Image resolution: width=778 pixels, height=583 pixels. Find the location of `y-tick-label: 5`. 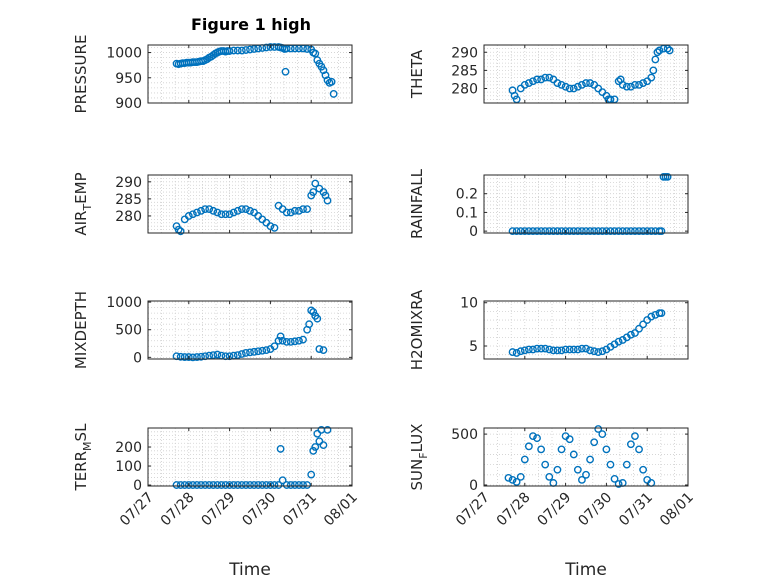

y-tick-label: 5 is located at coordinates (473, 347).